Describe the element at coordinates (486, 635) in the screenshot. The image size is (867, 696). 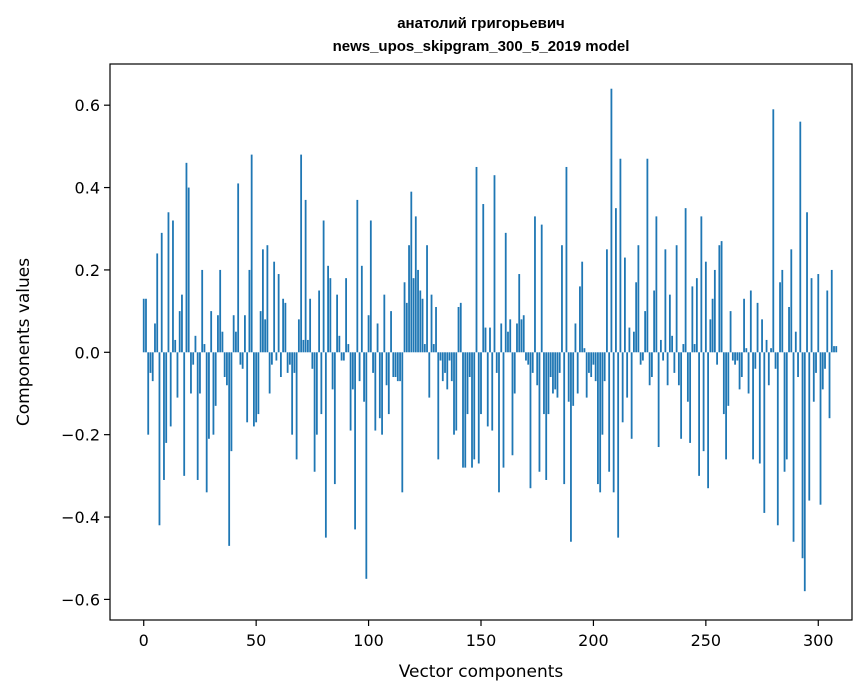
I see `x-axis-ticks: 0 50 100 150 200 250 300` at that location.